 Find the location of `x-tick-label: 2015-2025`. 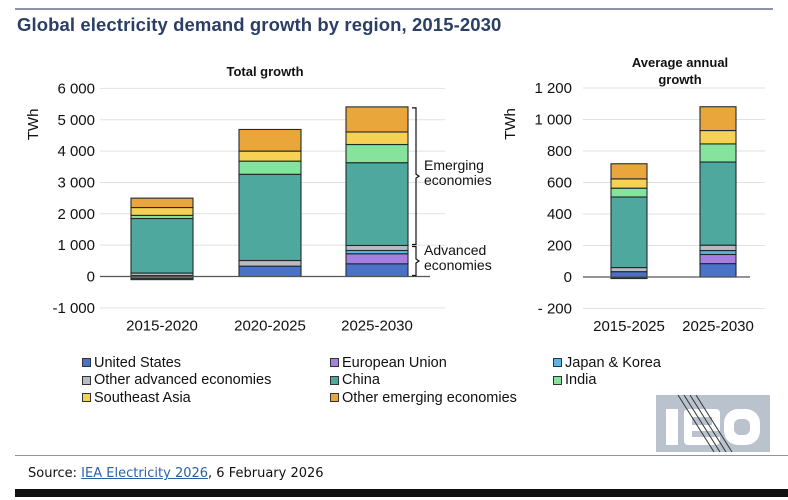

x-tick-label: 2015-2025 is located at coordinates (629, 326).